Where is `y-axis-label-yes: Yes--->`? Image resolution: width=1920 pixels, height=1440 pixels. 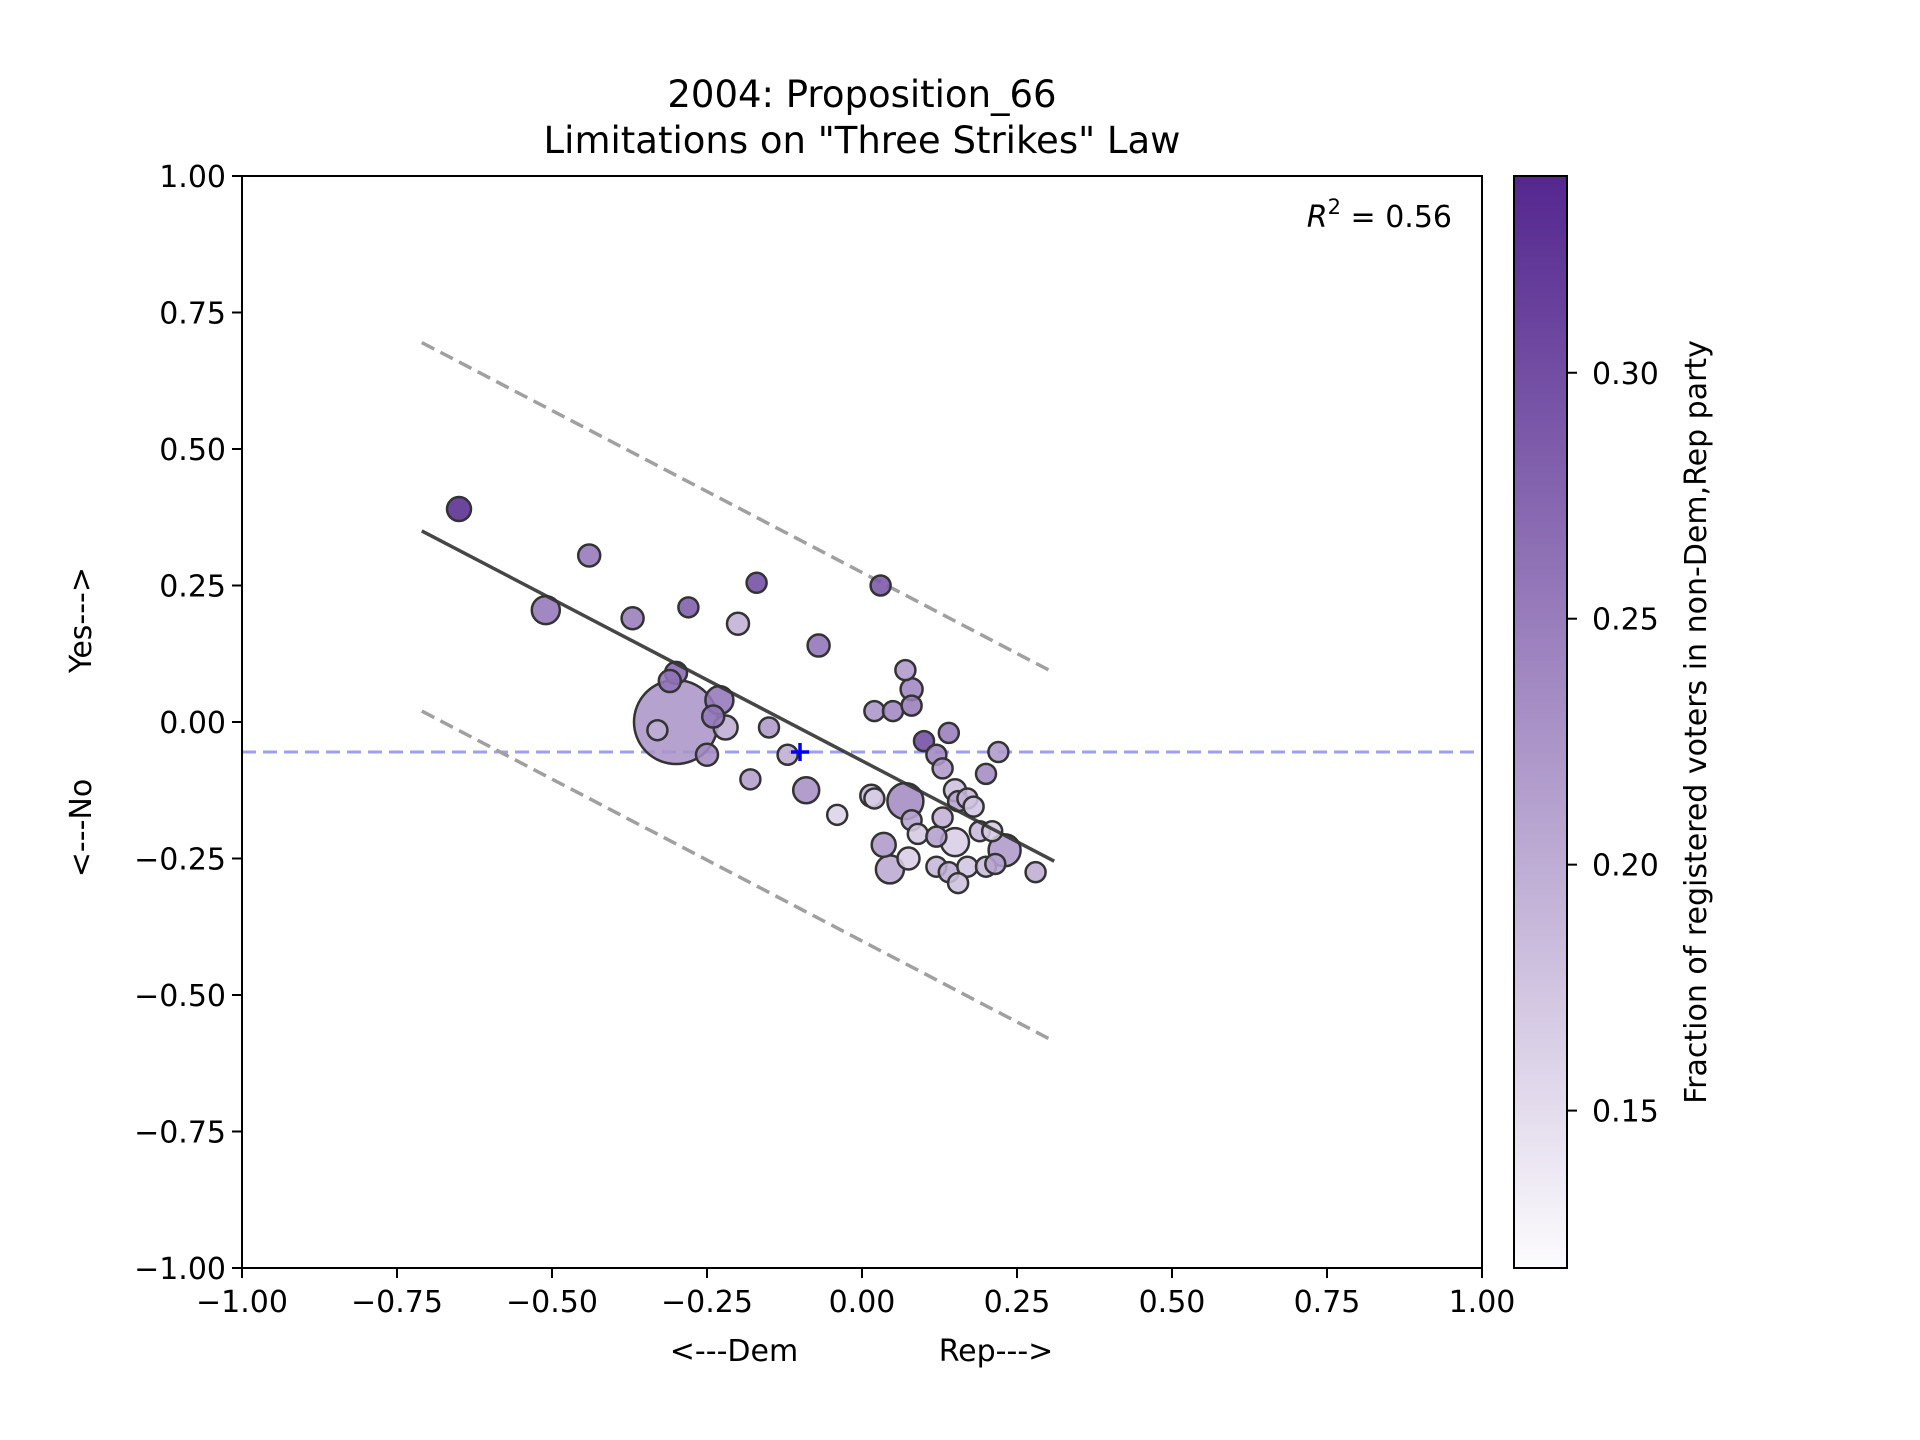
y-axis-label-yes: Yes---> is located at coordinates (81, 620).